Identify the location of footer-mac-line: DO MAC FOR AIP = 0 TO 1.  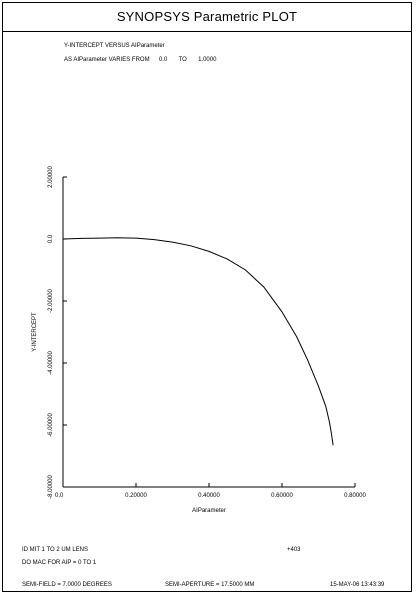
(59, 563).